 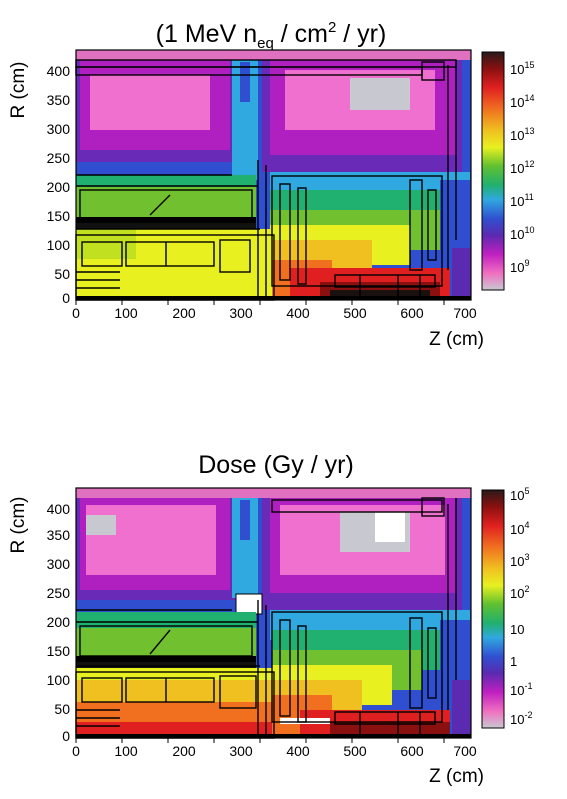 I want to click on colorbar-label: 10⁴, so click(x=519, y=528).